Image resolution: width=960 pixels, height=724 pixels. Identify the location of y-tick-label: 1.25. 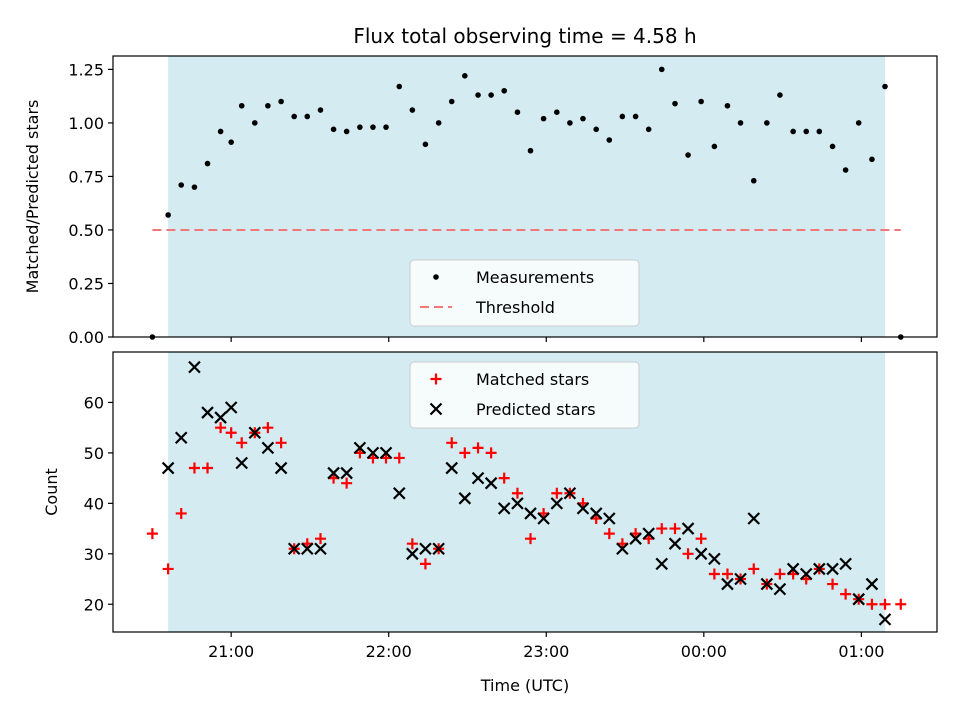
(86, 69).